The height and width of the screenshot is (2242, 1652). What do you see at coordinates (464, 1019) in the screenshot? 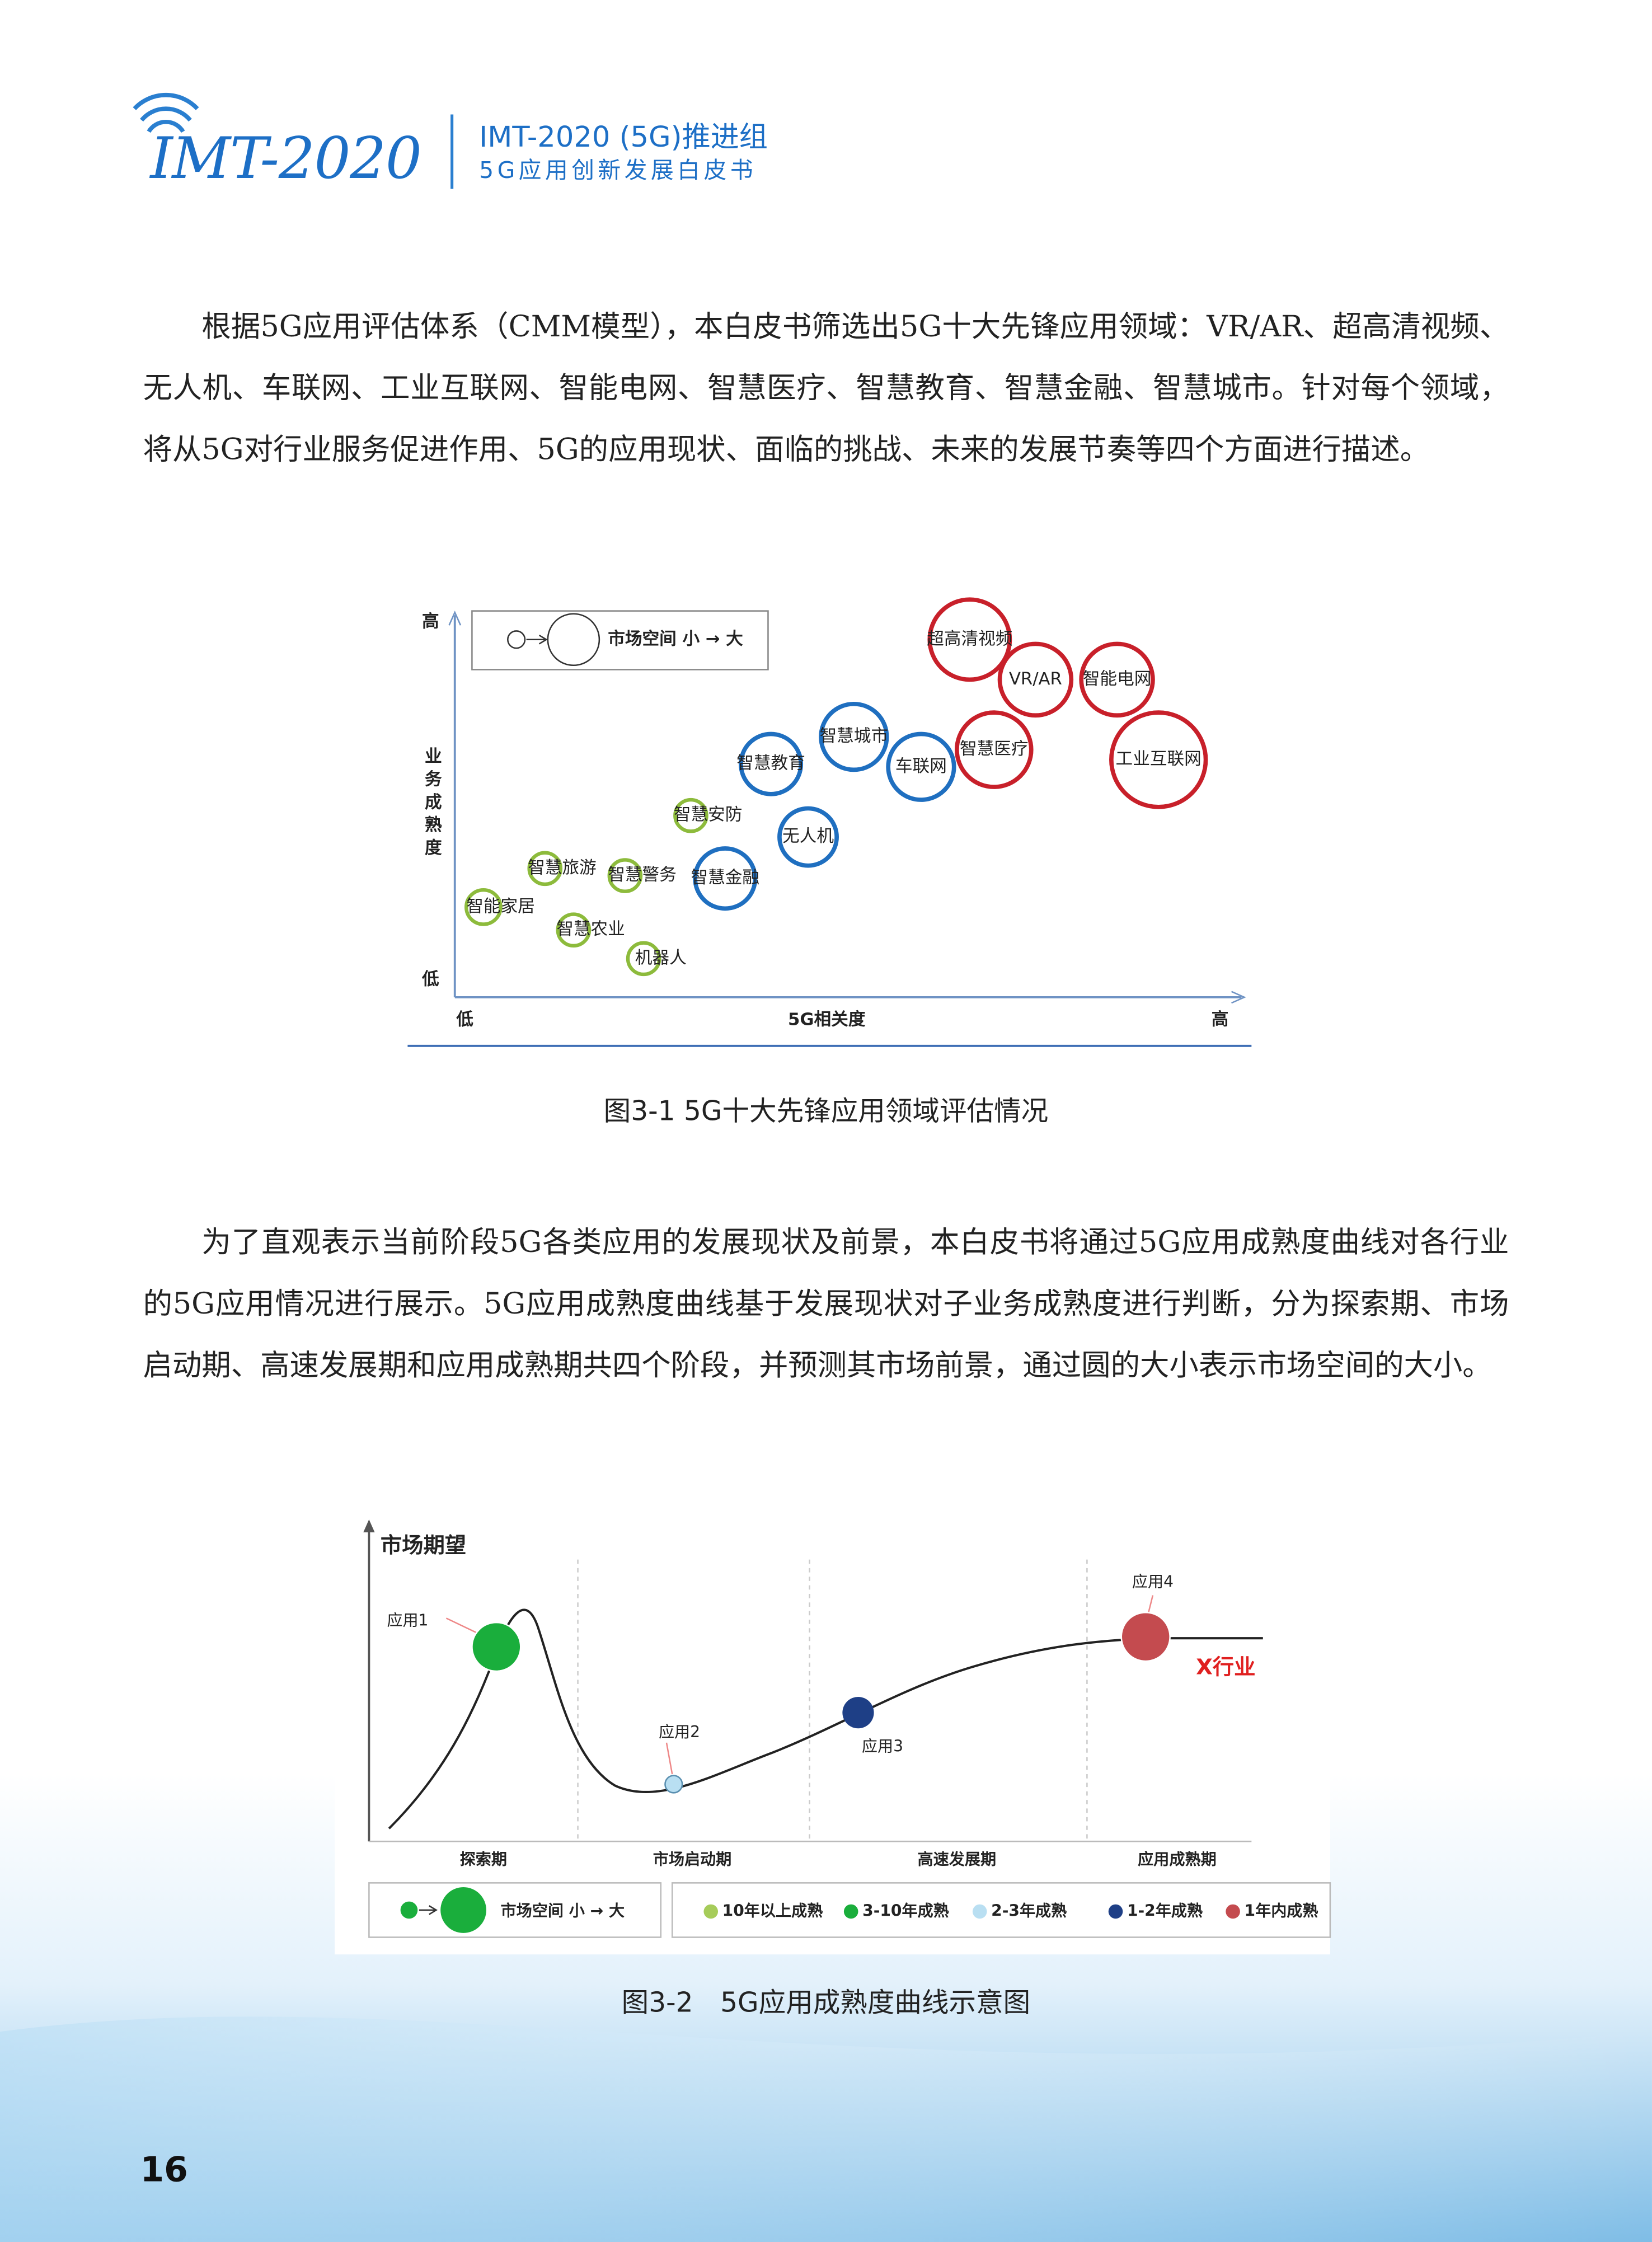
I see `x-low: 低` at bounding box center [464, 1019].